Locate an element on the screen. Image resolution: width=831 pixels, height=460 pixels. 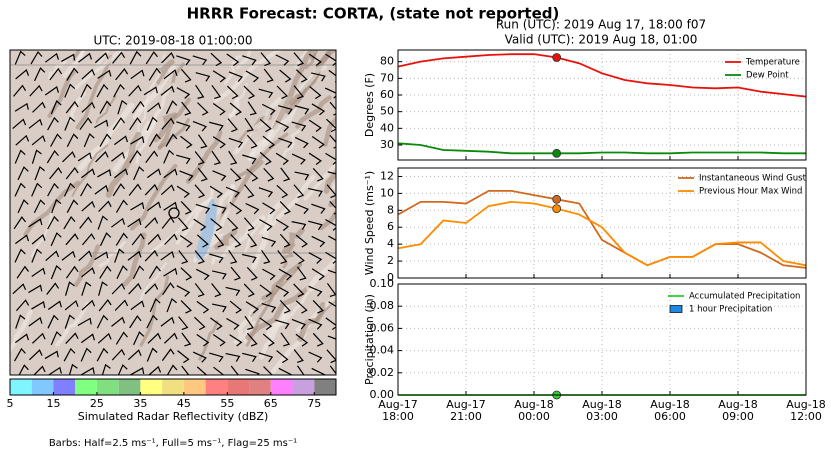
colorbar-tick-label: 45 is located at coordinates (184, 403).